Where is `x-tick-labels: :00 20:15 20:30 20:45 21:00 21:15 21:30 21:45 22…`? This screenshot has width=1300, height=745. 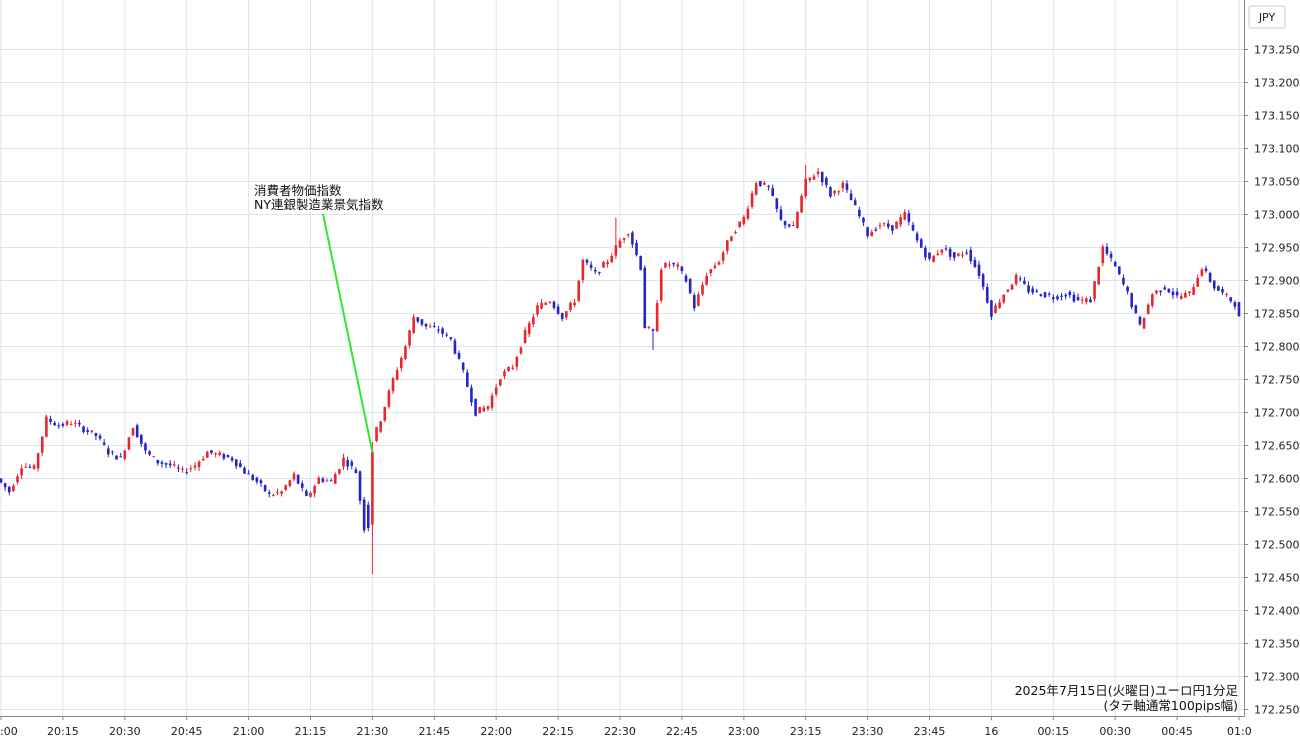 x-tick-labels: :00 20:15 20:30 20:45 21:00 21:15 21:30 21:45 22… is located at coordinates (626, 727).